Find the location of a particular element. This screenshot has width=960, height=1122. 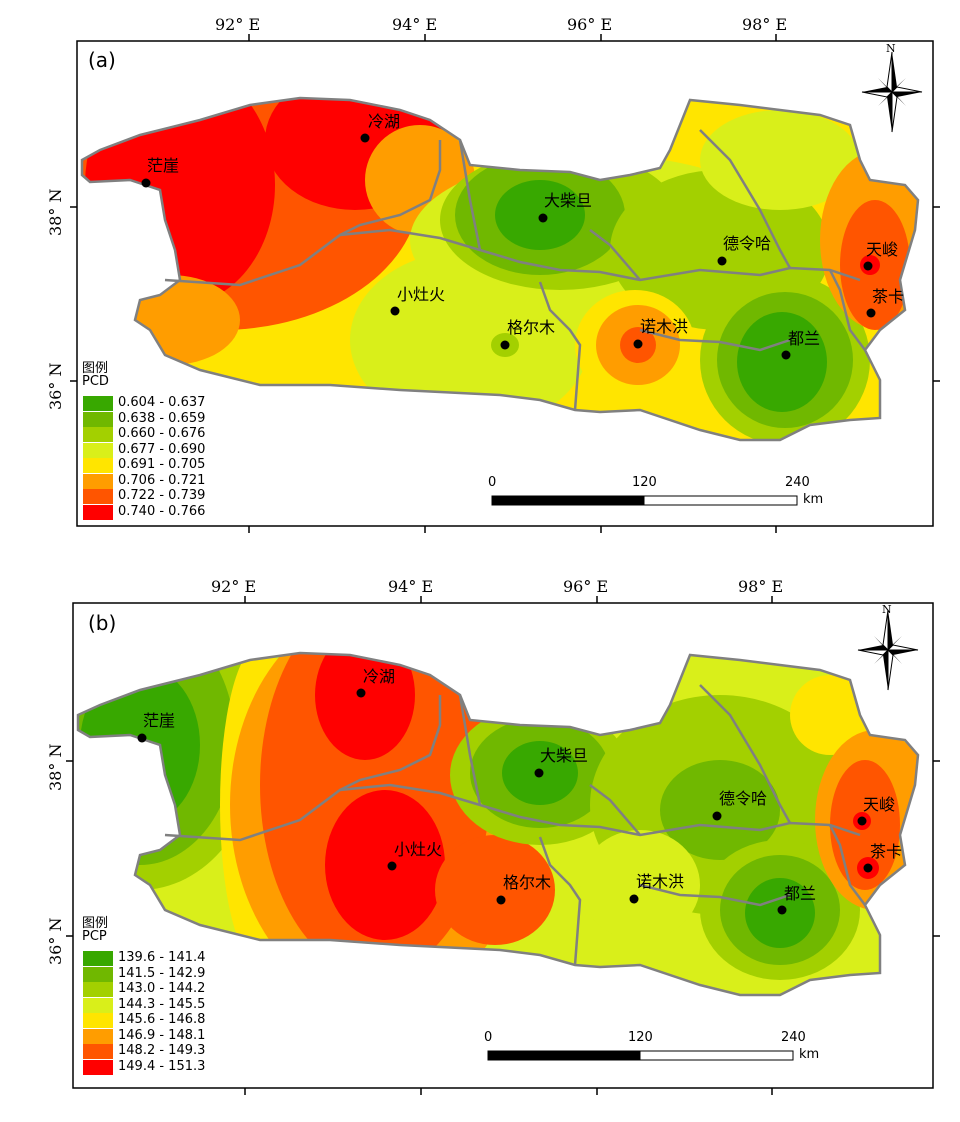

legend-range-label: 0.740 - 0.766 is located at coordinates (162, 511).